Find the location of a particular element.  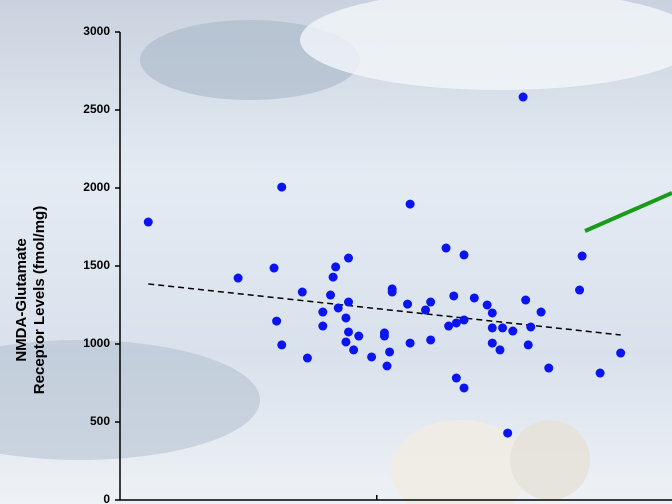

green-pointer is located at coordinates (628, 212).